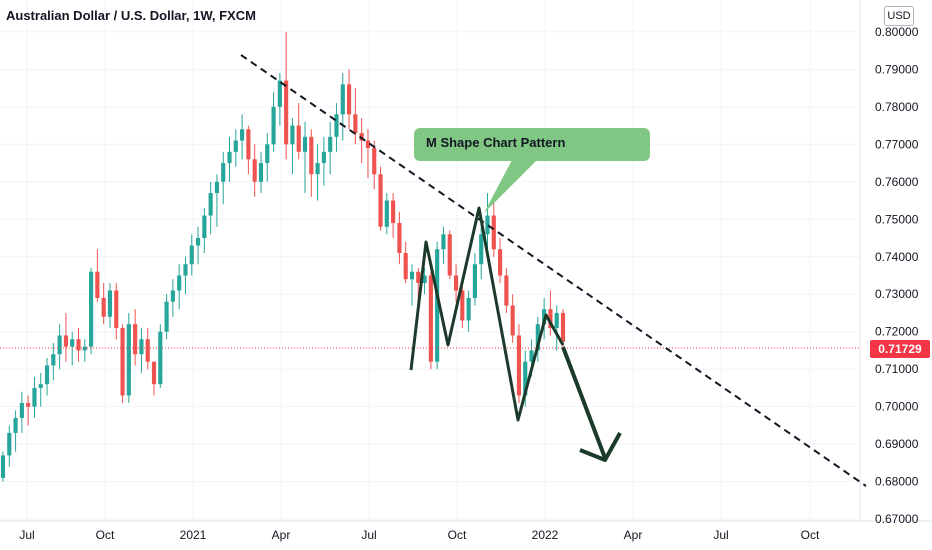 The height and width of the screenshot is (550, 932). Describe the element at coordinates (193, 535) in the screenshot. I see `x-tick-label: 2021` at that location.